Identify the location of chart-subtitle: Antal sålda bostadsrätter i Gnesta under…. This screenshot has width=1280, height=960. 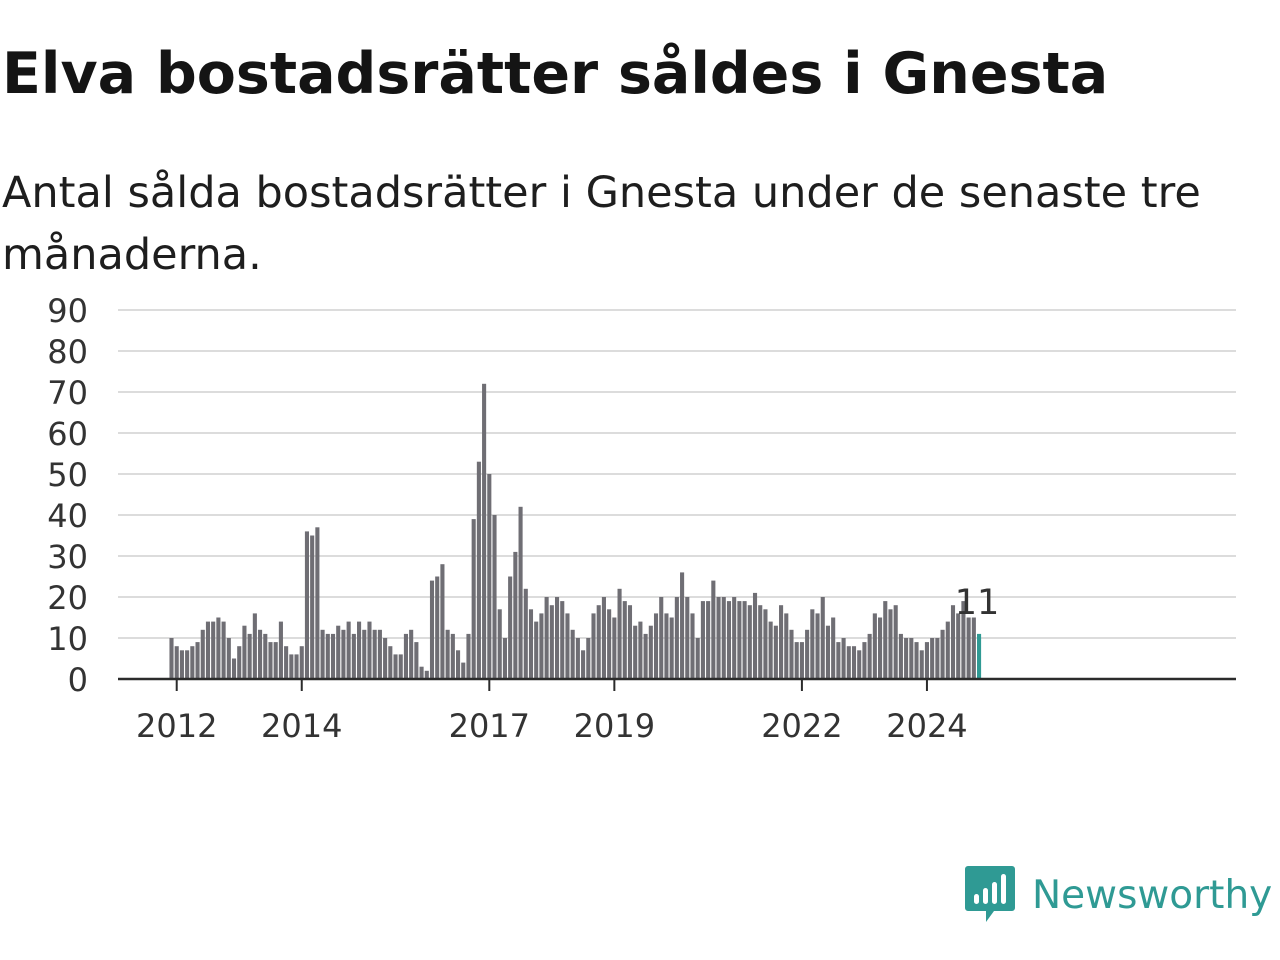
(601, 224).